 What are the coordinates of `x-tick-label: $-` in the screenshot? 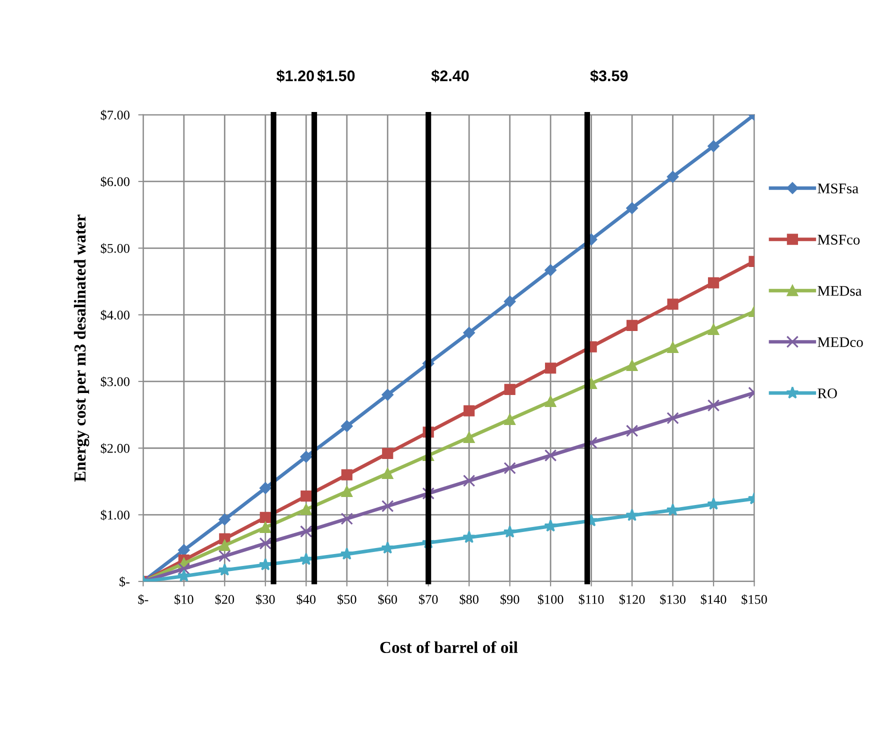 It's located at (143, 599).